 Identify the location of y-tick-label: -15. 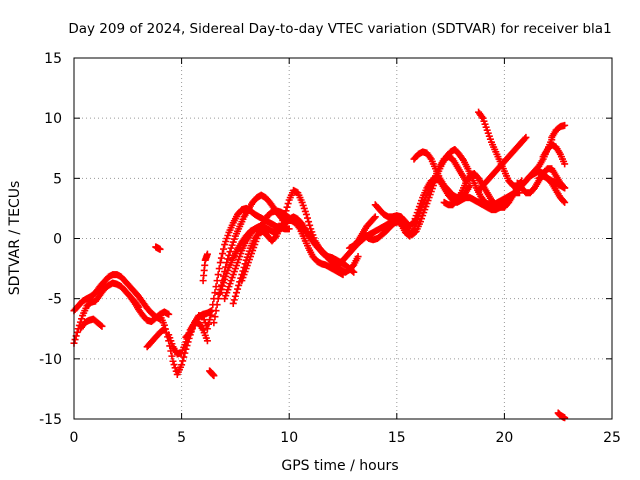
(50, 420).